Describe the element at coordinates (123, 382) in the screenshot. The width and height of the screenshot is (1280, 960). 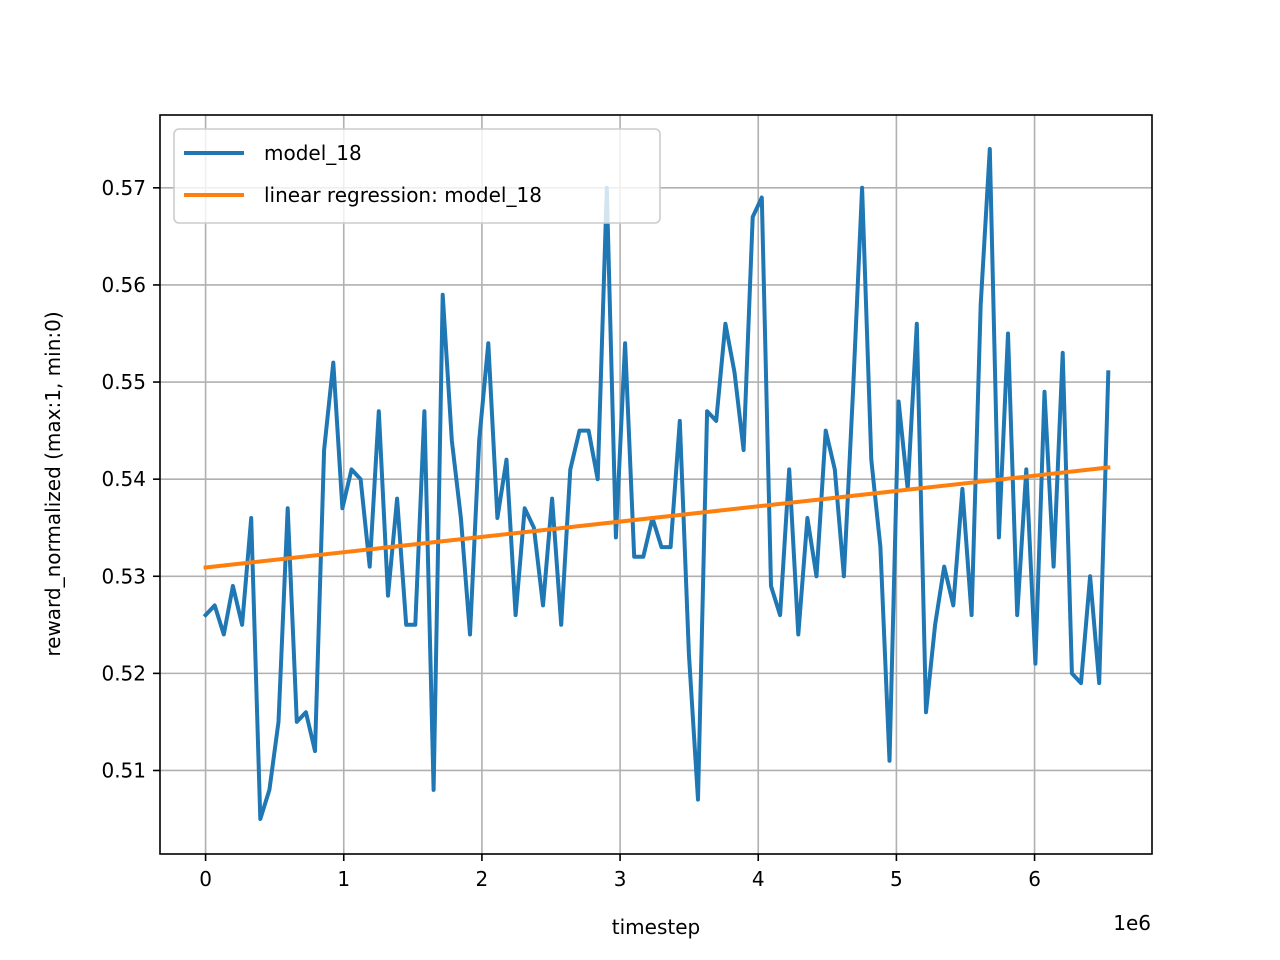
I see `y-tick-label: 0.55` at that location.